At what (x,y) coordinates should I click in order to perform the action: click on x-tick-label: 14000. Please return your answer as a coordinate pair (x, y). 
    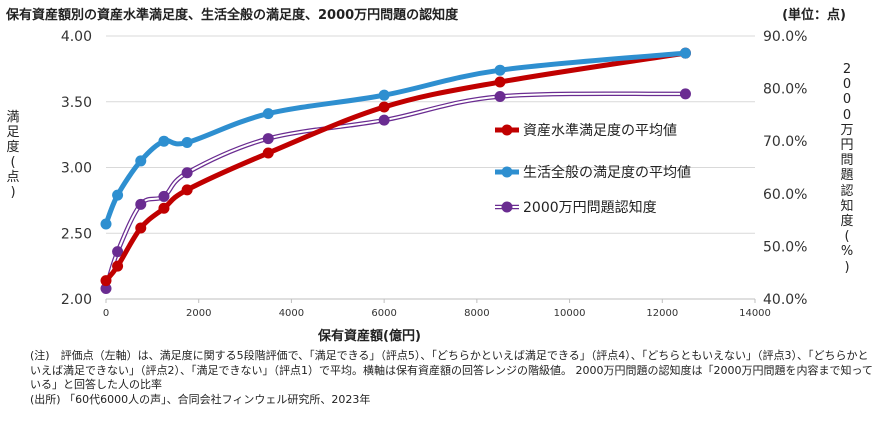
    Looking at the image, I should click on (755, 313).